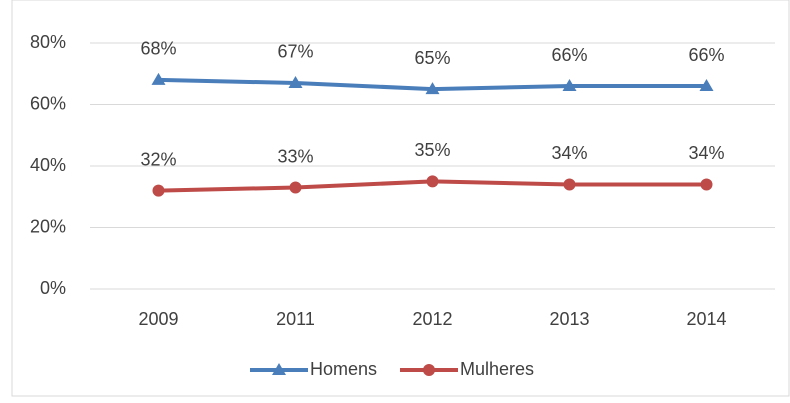 The image size is (790, 403). What do you see at coordinates (432, 319) in the screenshot?
I see `x-tick-label: 2012` at bounding box center [432, 319].